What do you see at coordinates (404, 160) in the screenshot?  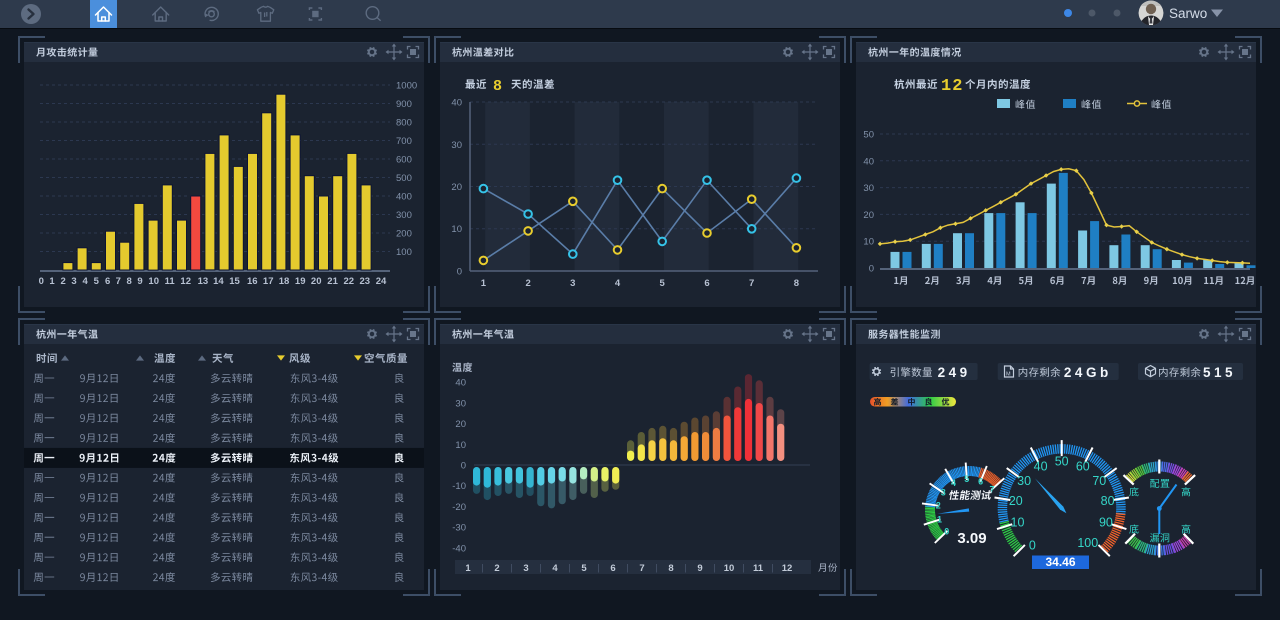 I see `svg-text: 600` at bounding box center [404, 160].